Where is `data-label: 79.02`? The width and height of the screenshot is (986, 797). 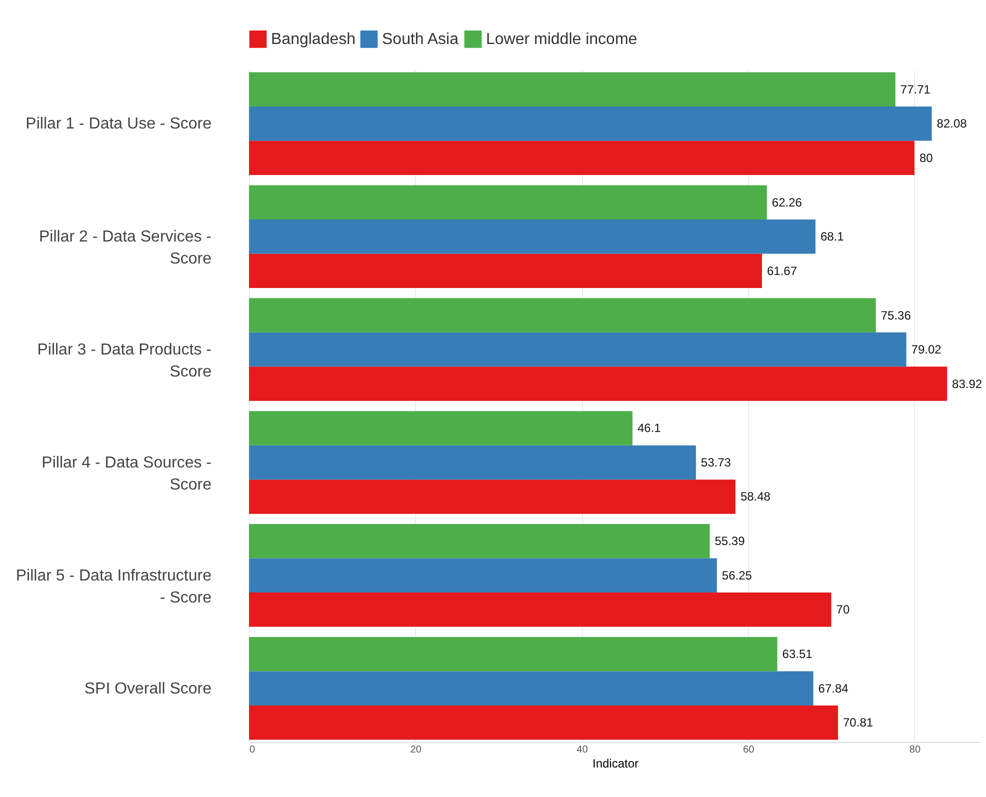 data-label: 79.02 is located at coordinates (926, 349).